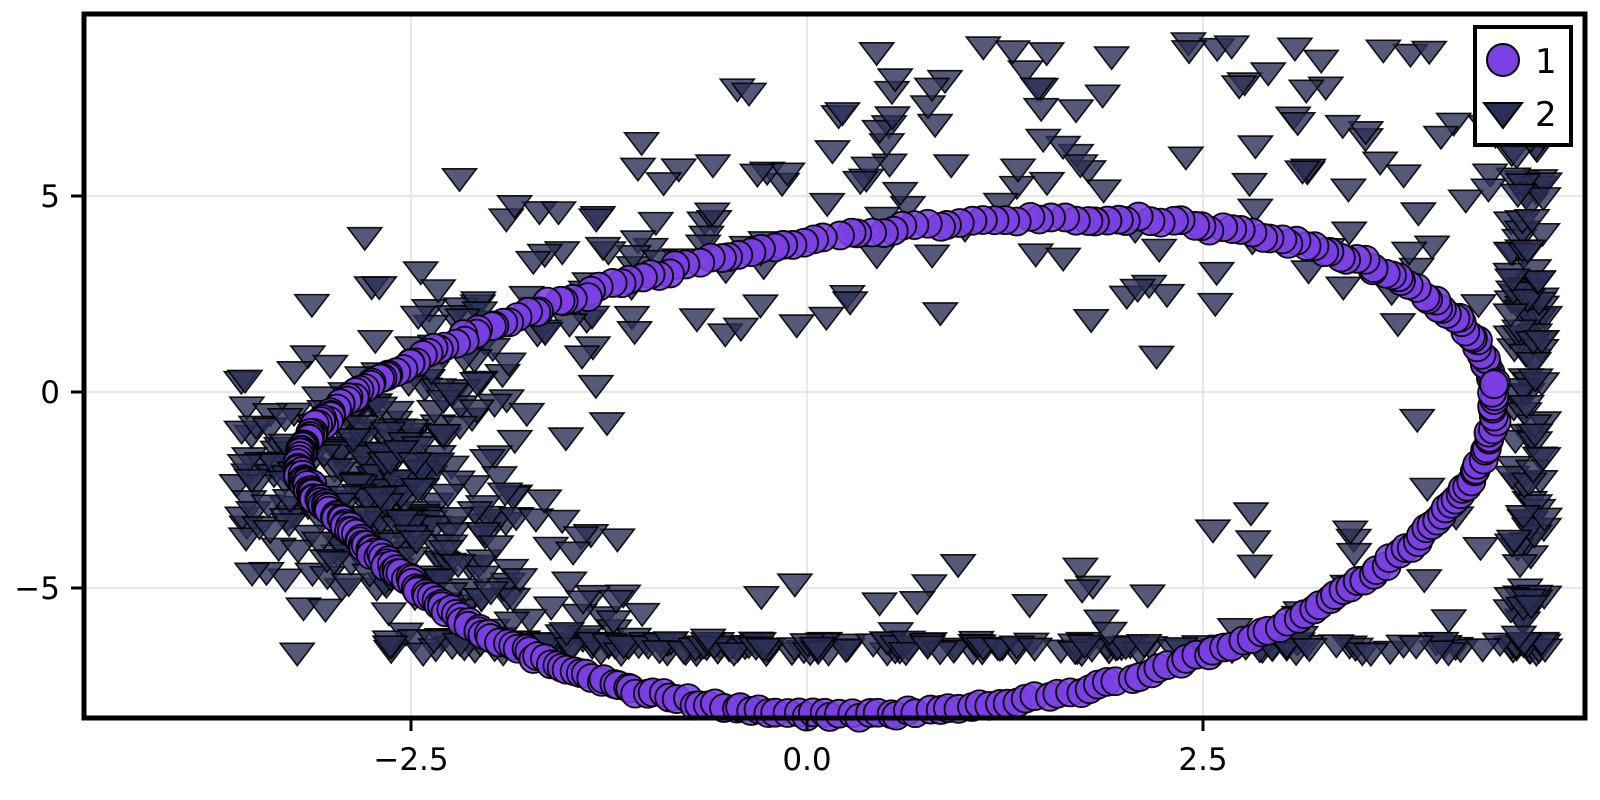 The width and height of the screenshot is (1600, 800). I want to click on y-tick-label: 0, so click(50, 393).